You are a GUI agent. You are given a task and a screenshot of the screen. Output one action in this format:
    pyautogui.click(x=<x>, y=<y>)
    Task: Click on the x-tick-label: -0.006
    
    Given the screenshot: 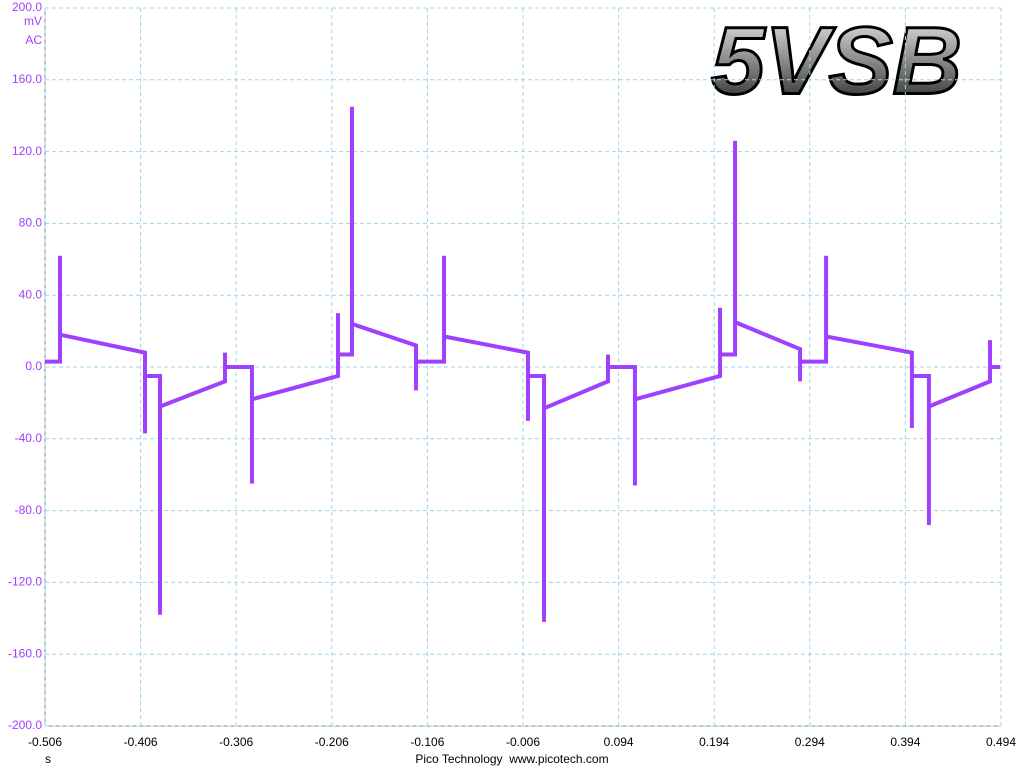 What is the action you would take?
    pyautogui.click(x=523, y=742)
    